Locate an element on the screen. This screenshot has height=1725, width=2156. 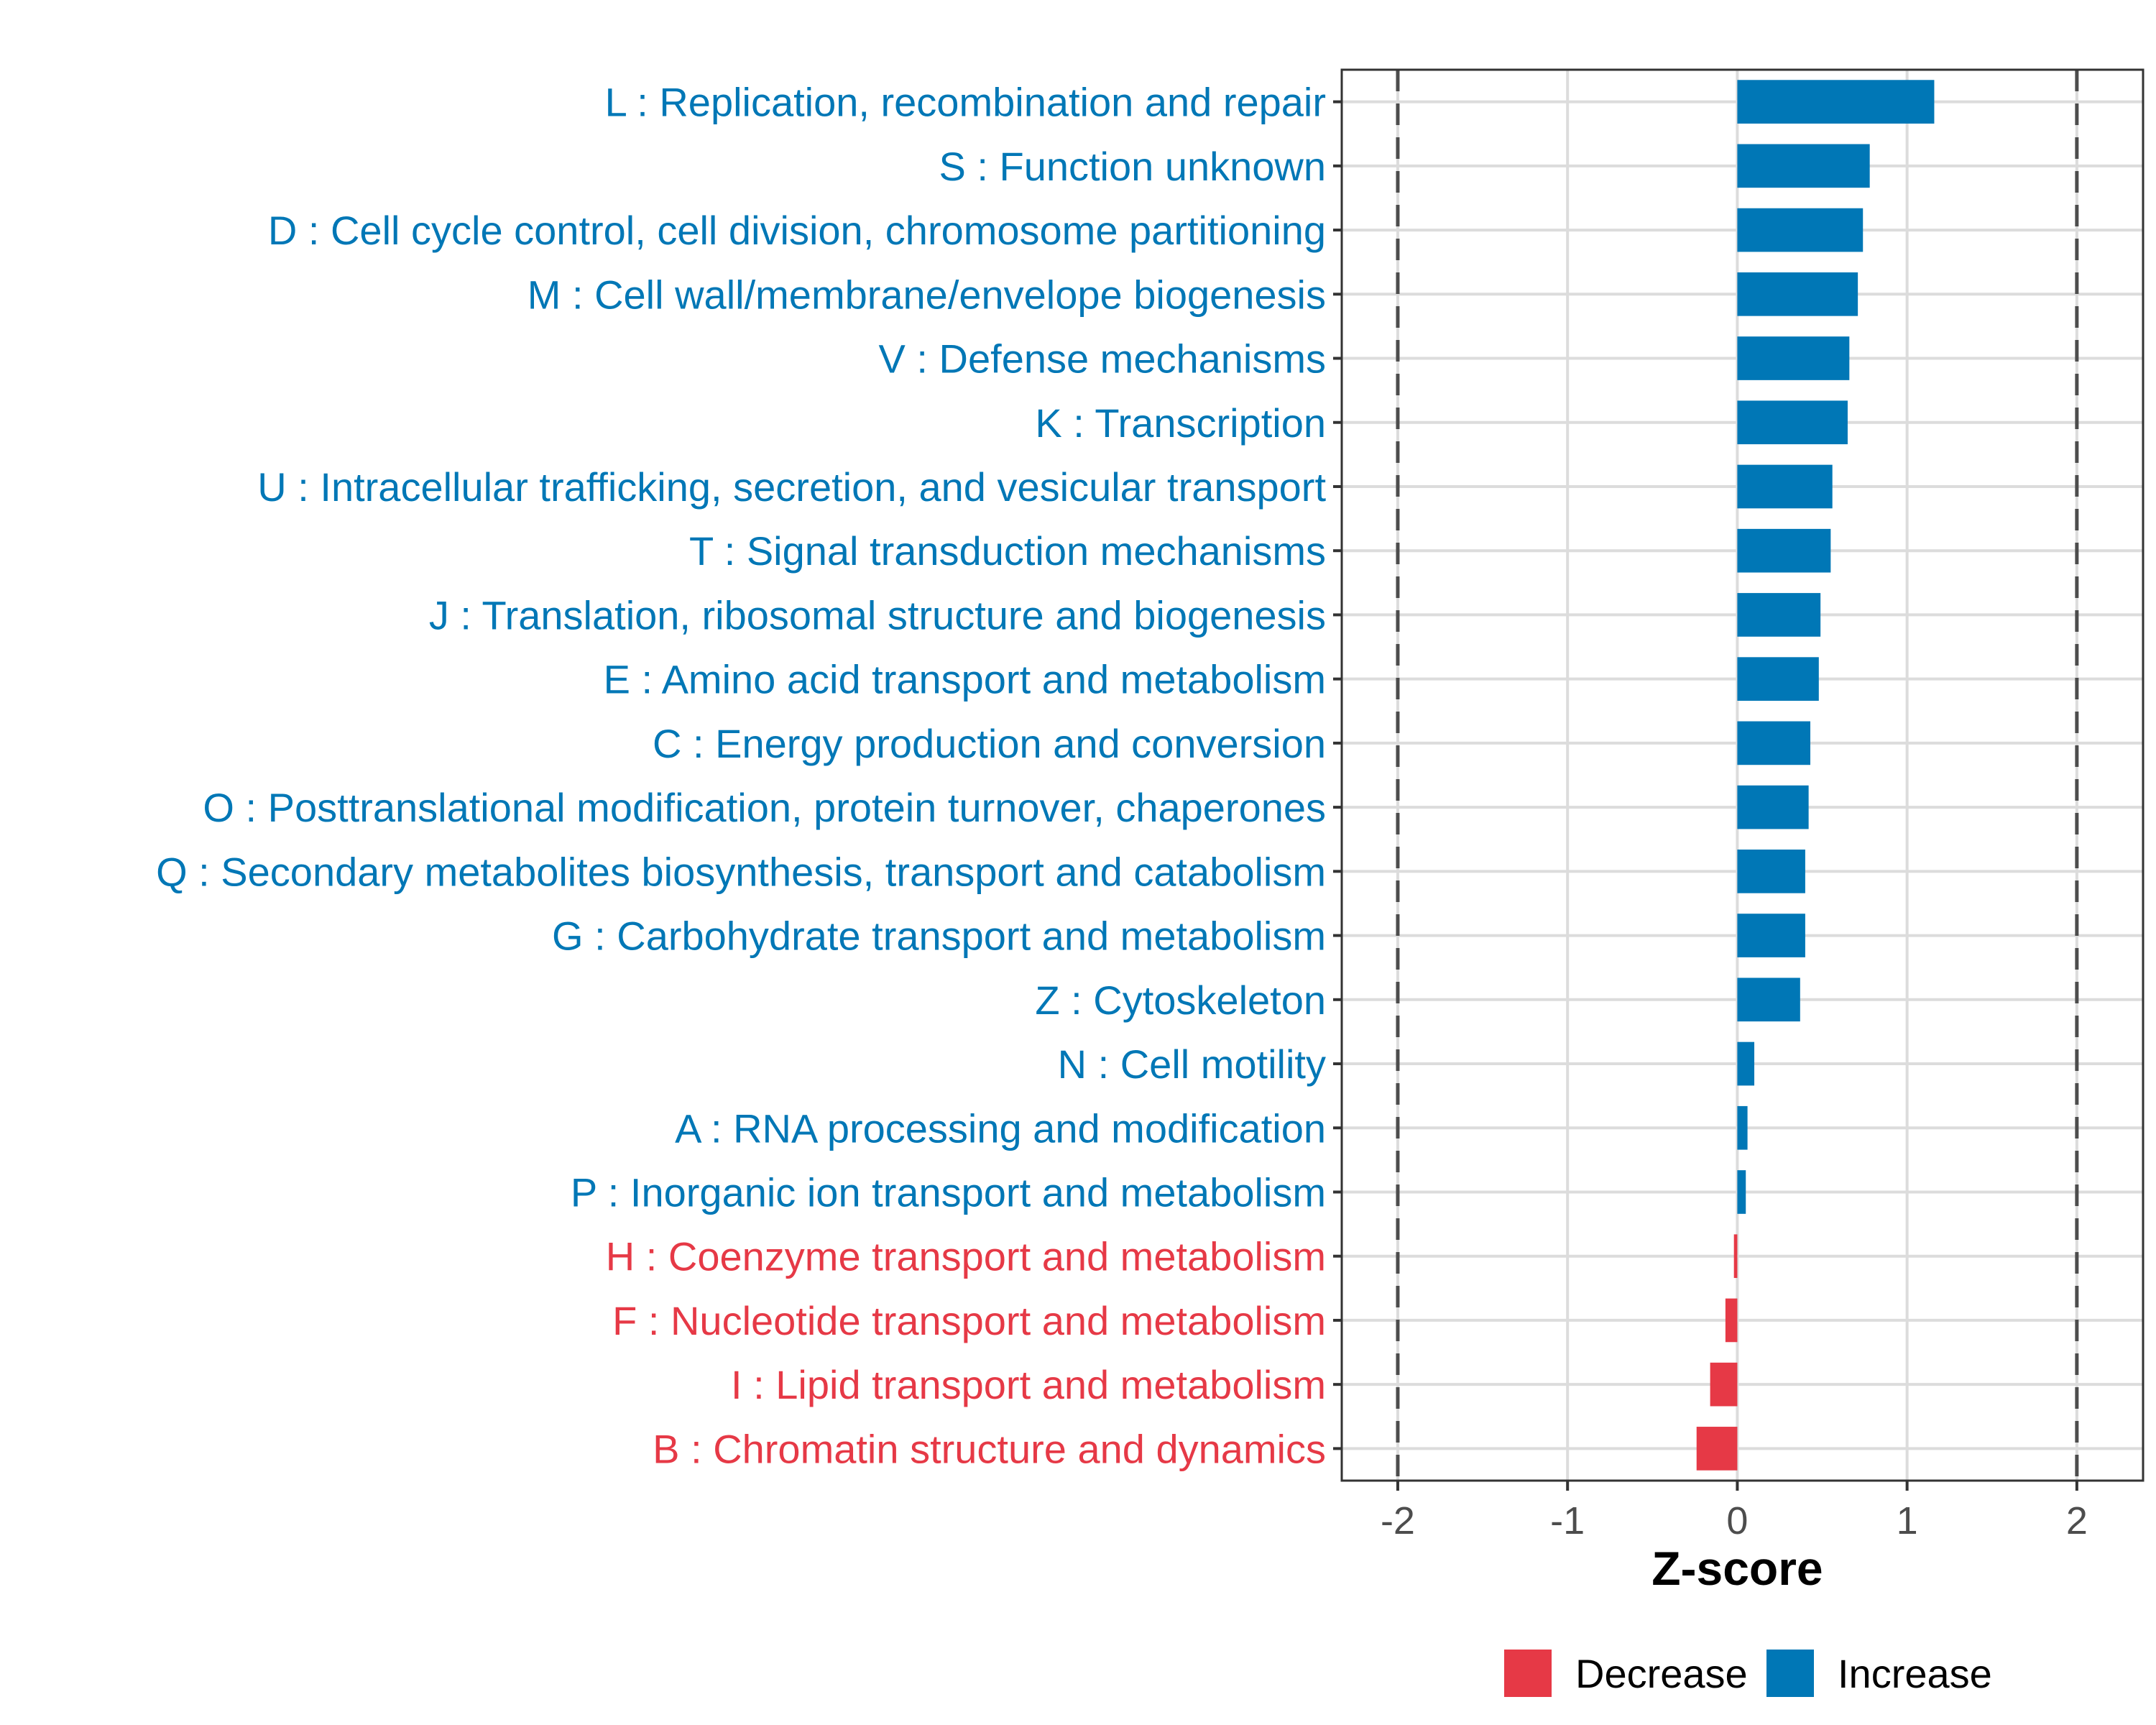
bars is located at coordinates (1816, 775).